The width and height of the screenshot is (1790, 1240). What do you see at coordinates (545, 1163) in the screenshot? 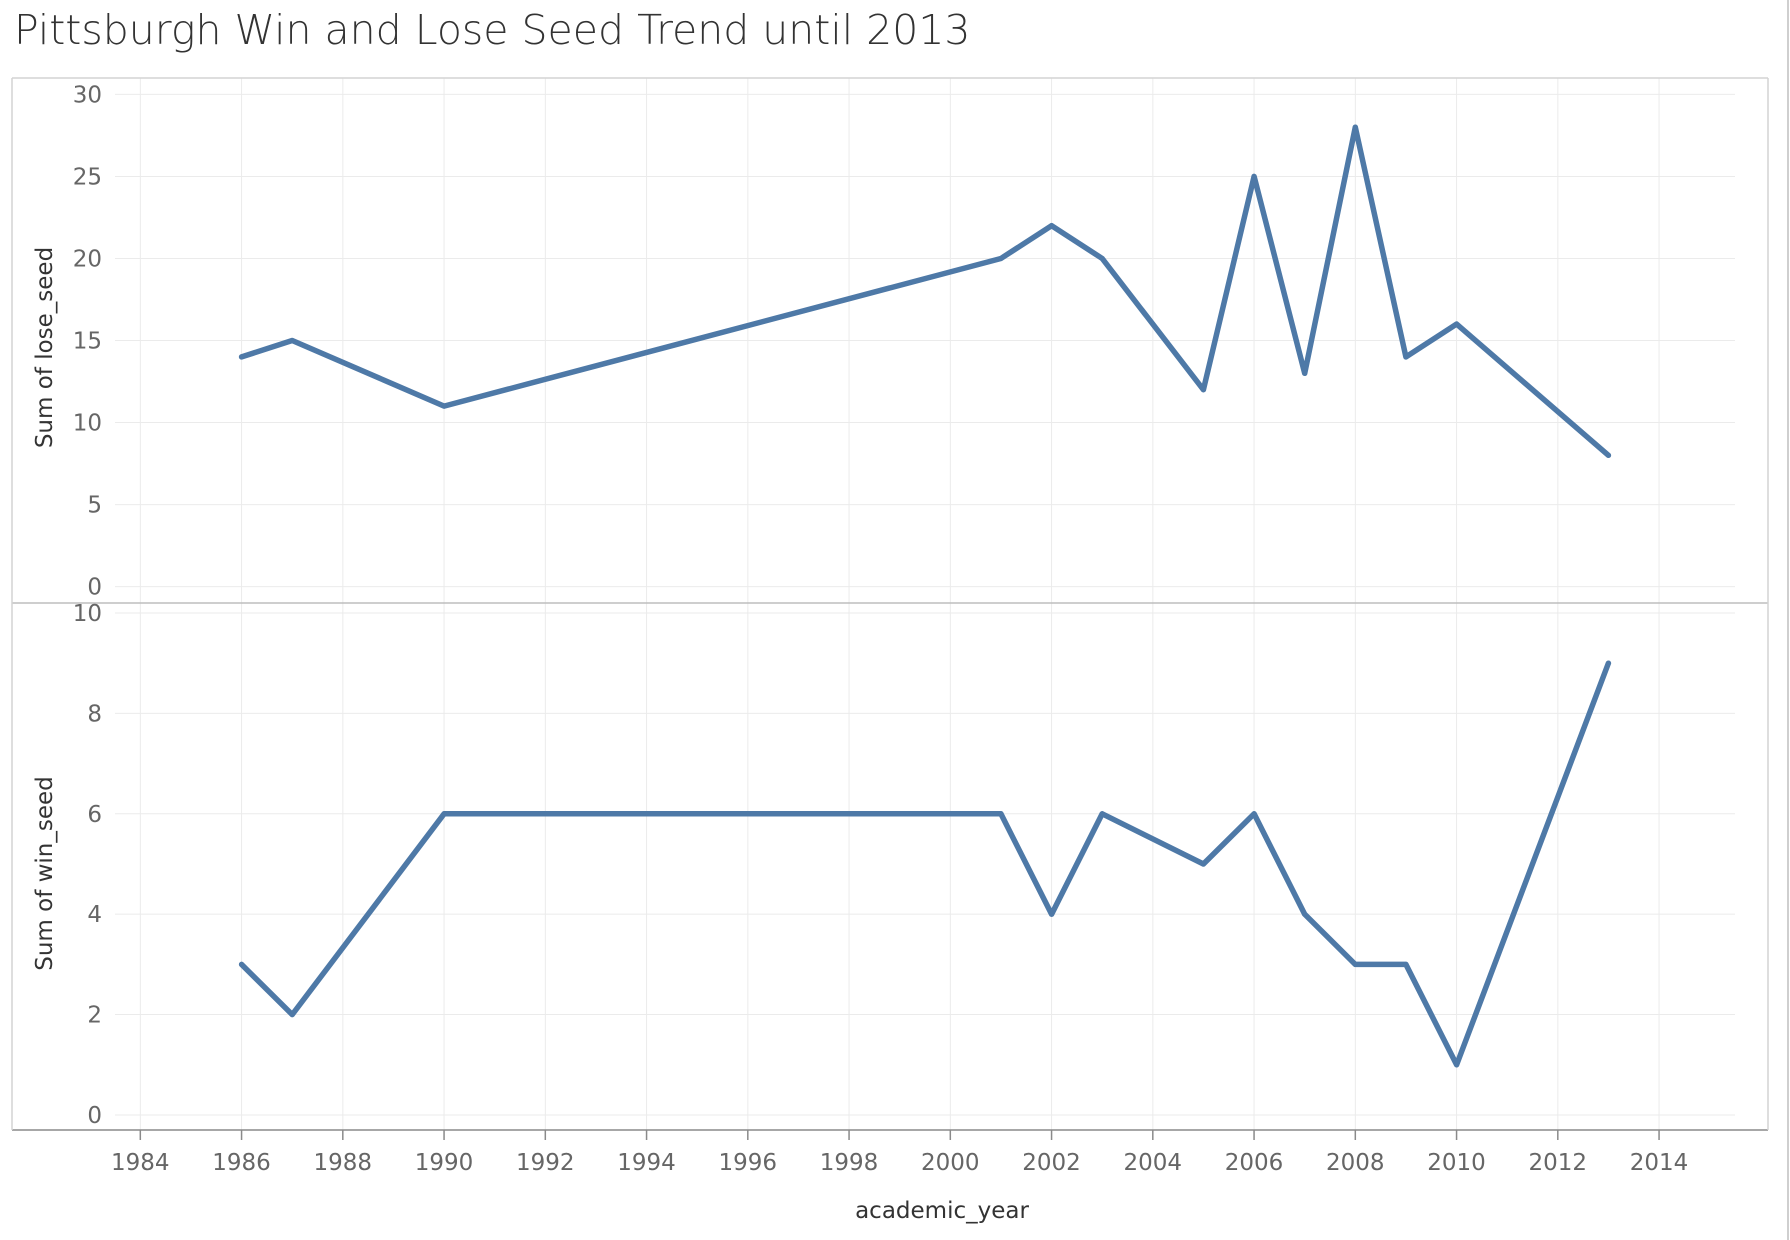
I see `x-tick-label: 1992` at bounding box center [545, 1163].